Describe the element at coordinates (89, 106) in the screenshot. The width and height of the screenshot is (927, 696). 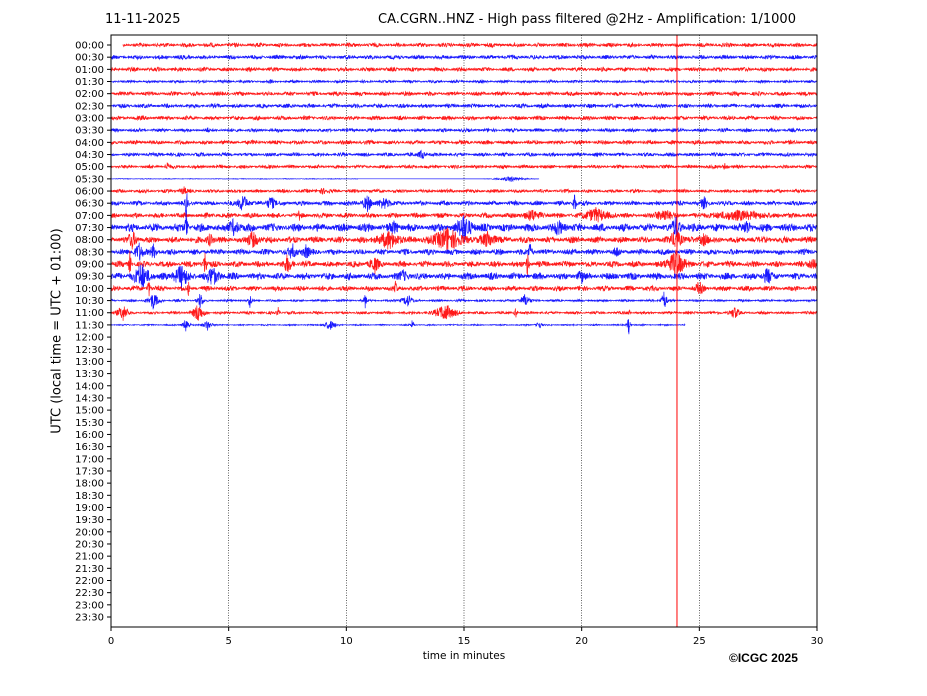
I see `y-tick-label: 02:30` at that location.